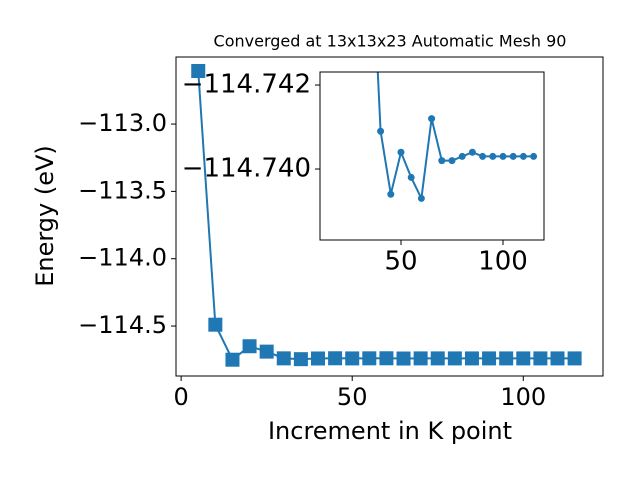  I want to click on y-axis-label: Energy (eV), so click(45, 216).